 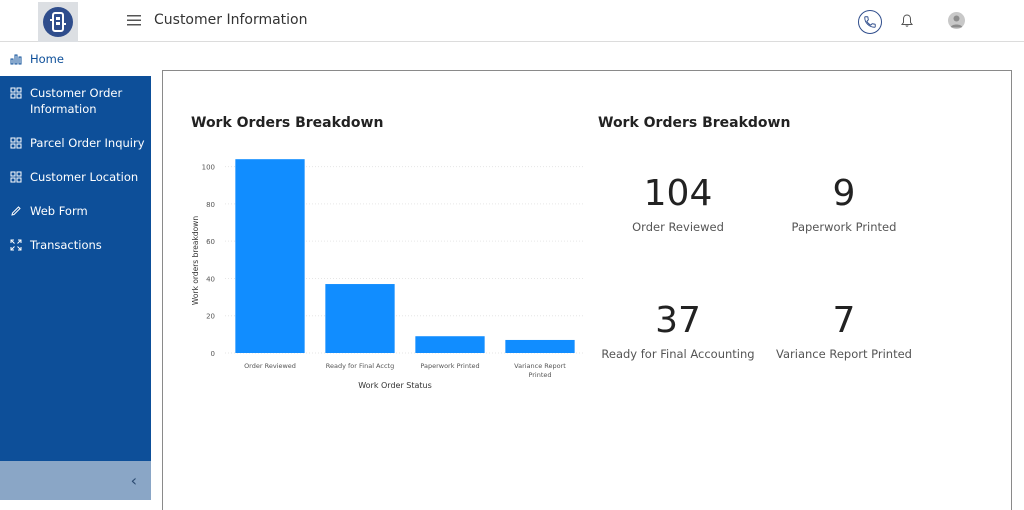 I want to click on y-tick-label: 20, so click(x=210, y=317).